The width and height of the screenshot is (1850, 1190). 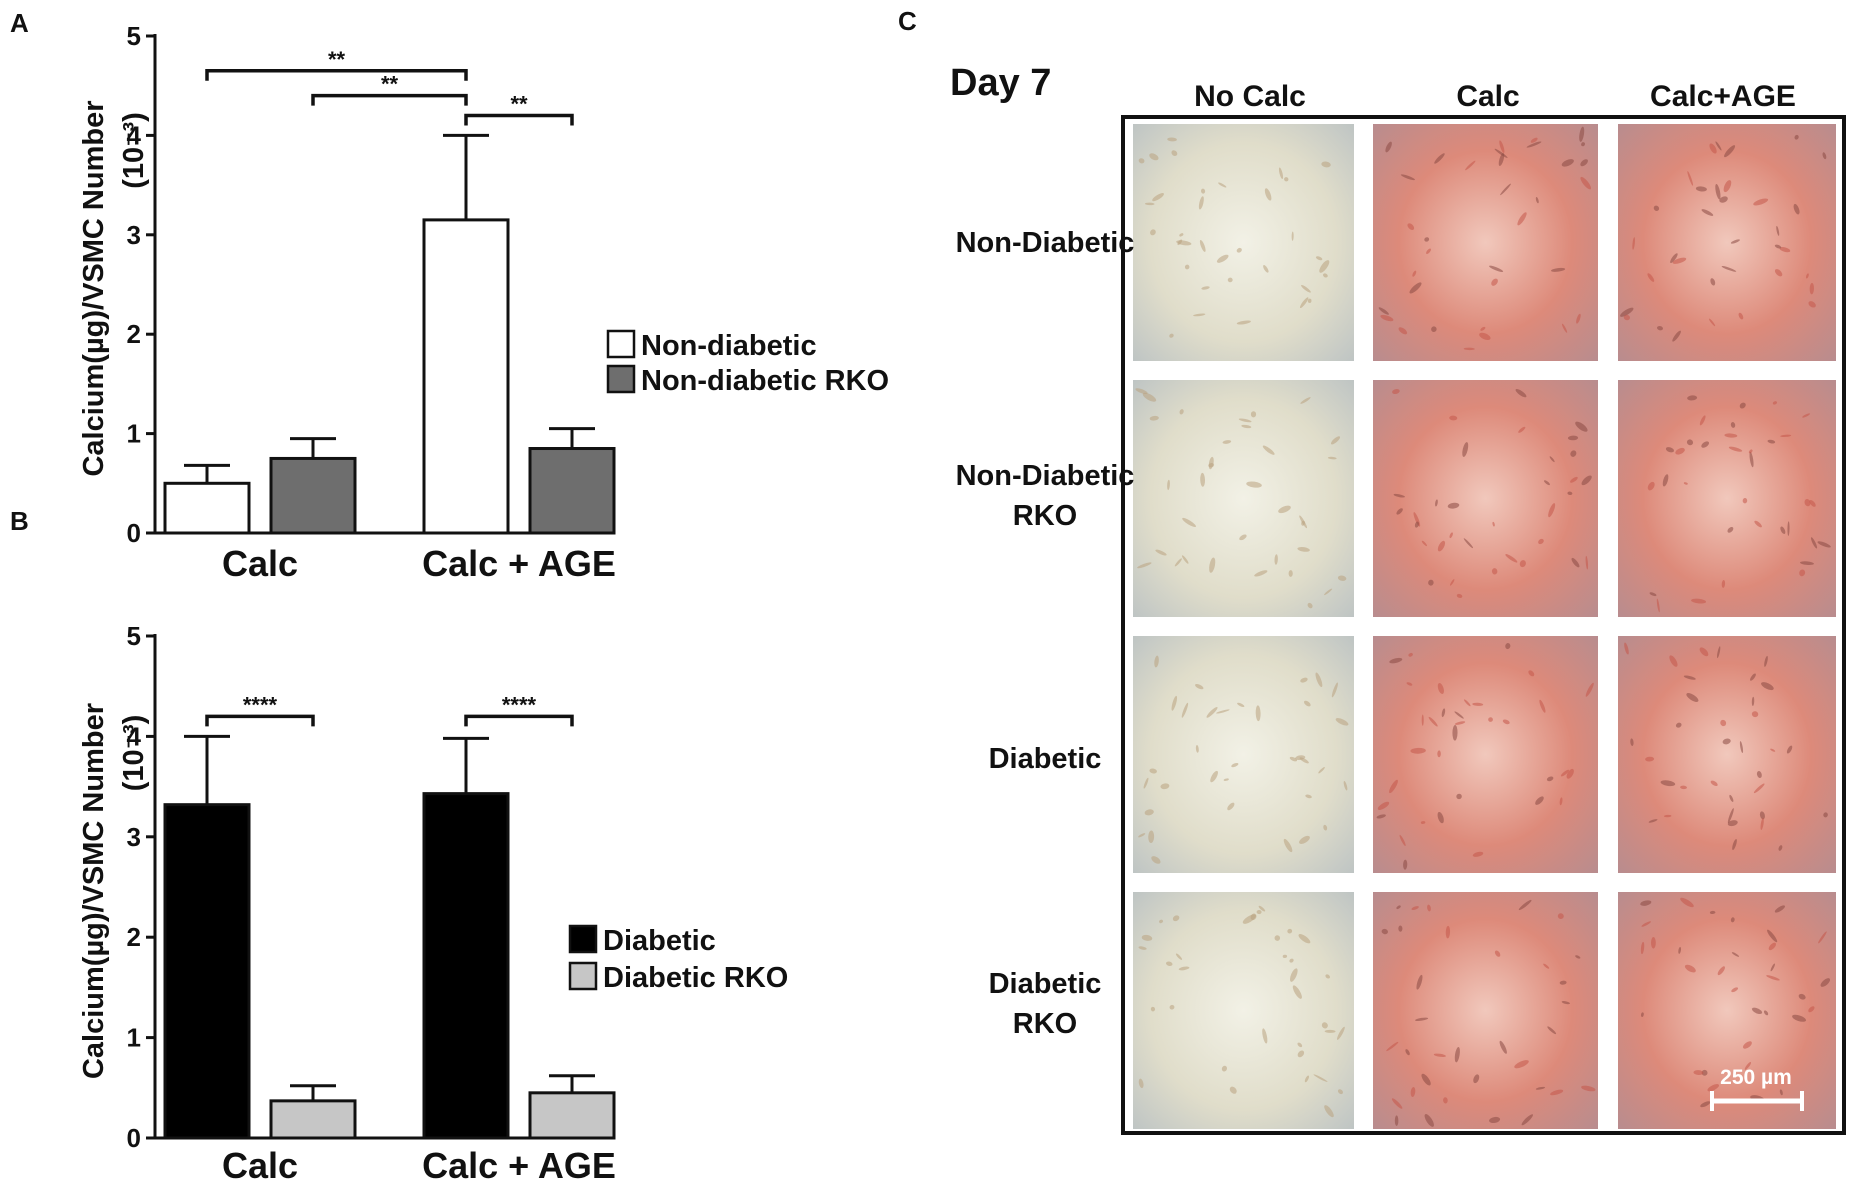 I want to click on category-label: Calc, so click(x=260, y=1165).